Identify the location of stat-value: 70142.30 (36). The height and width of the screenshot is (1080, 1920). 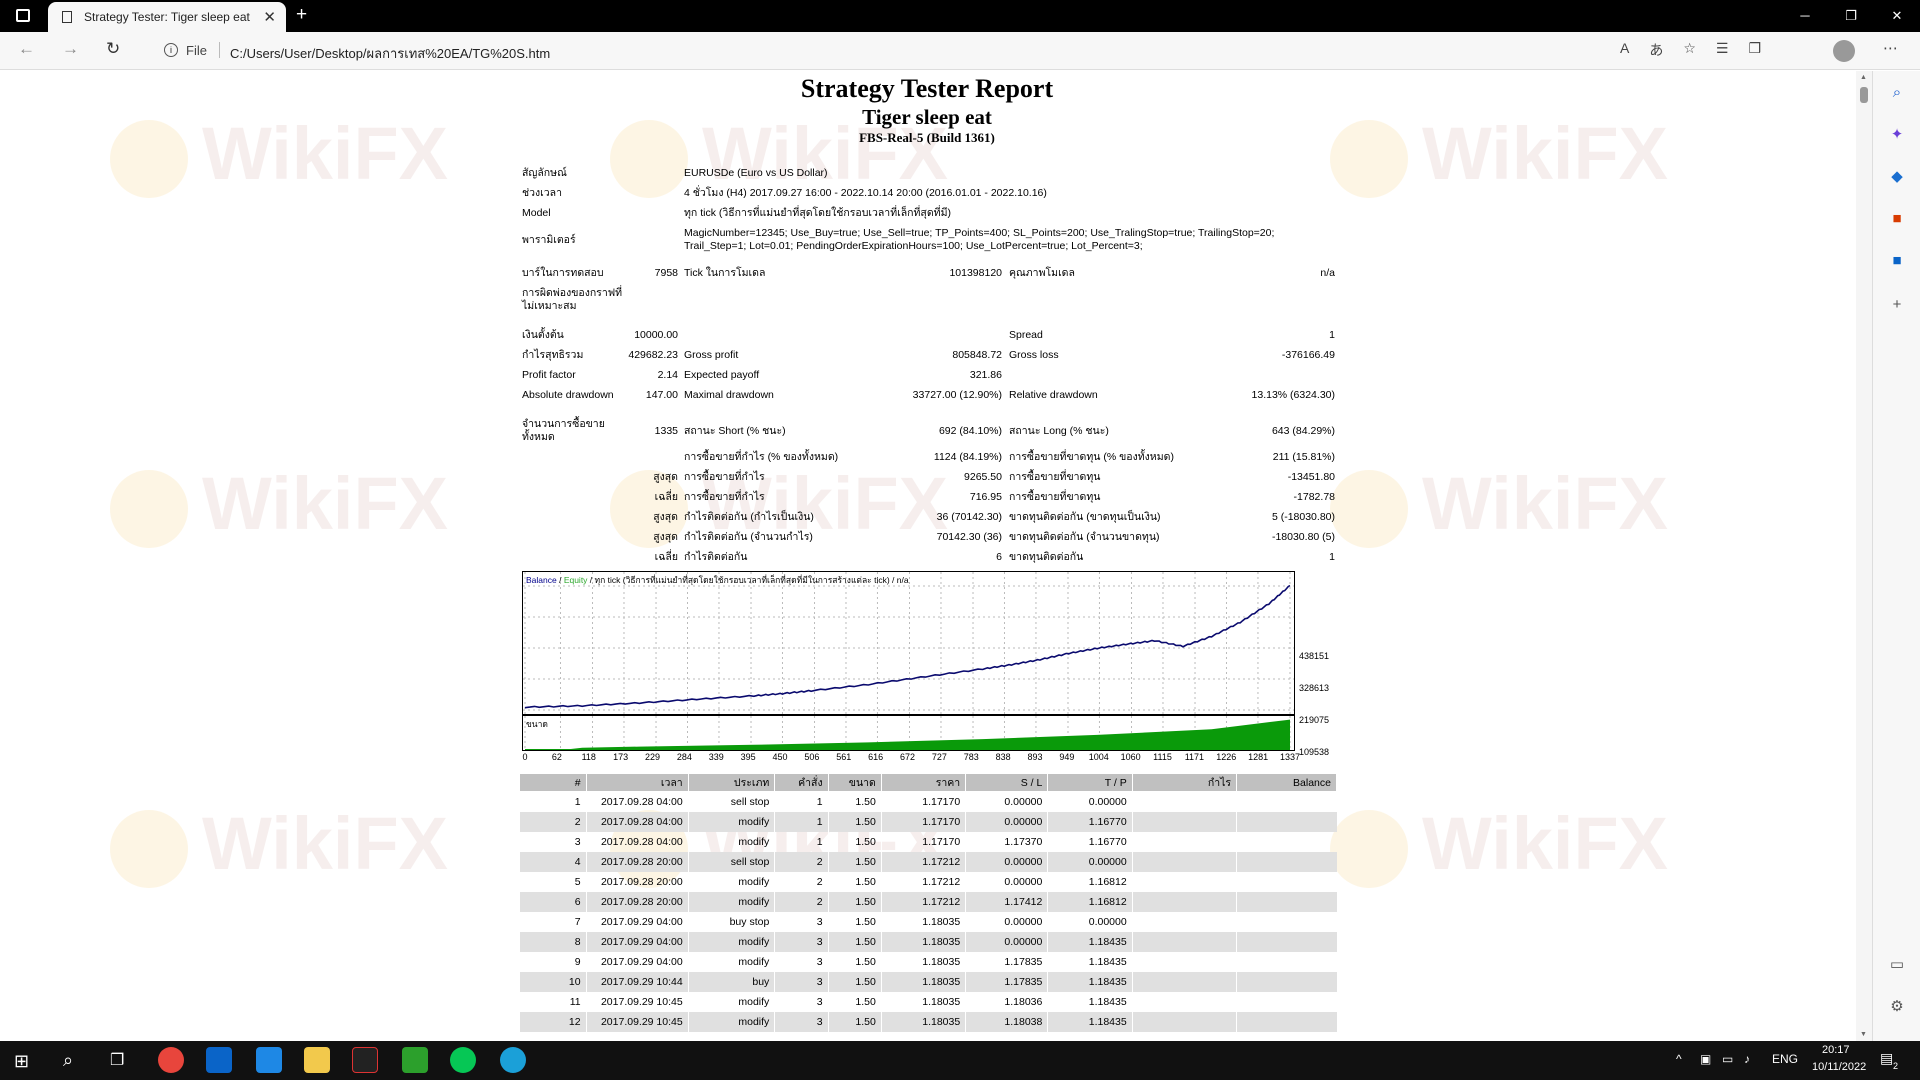
(969, 537).